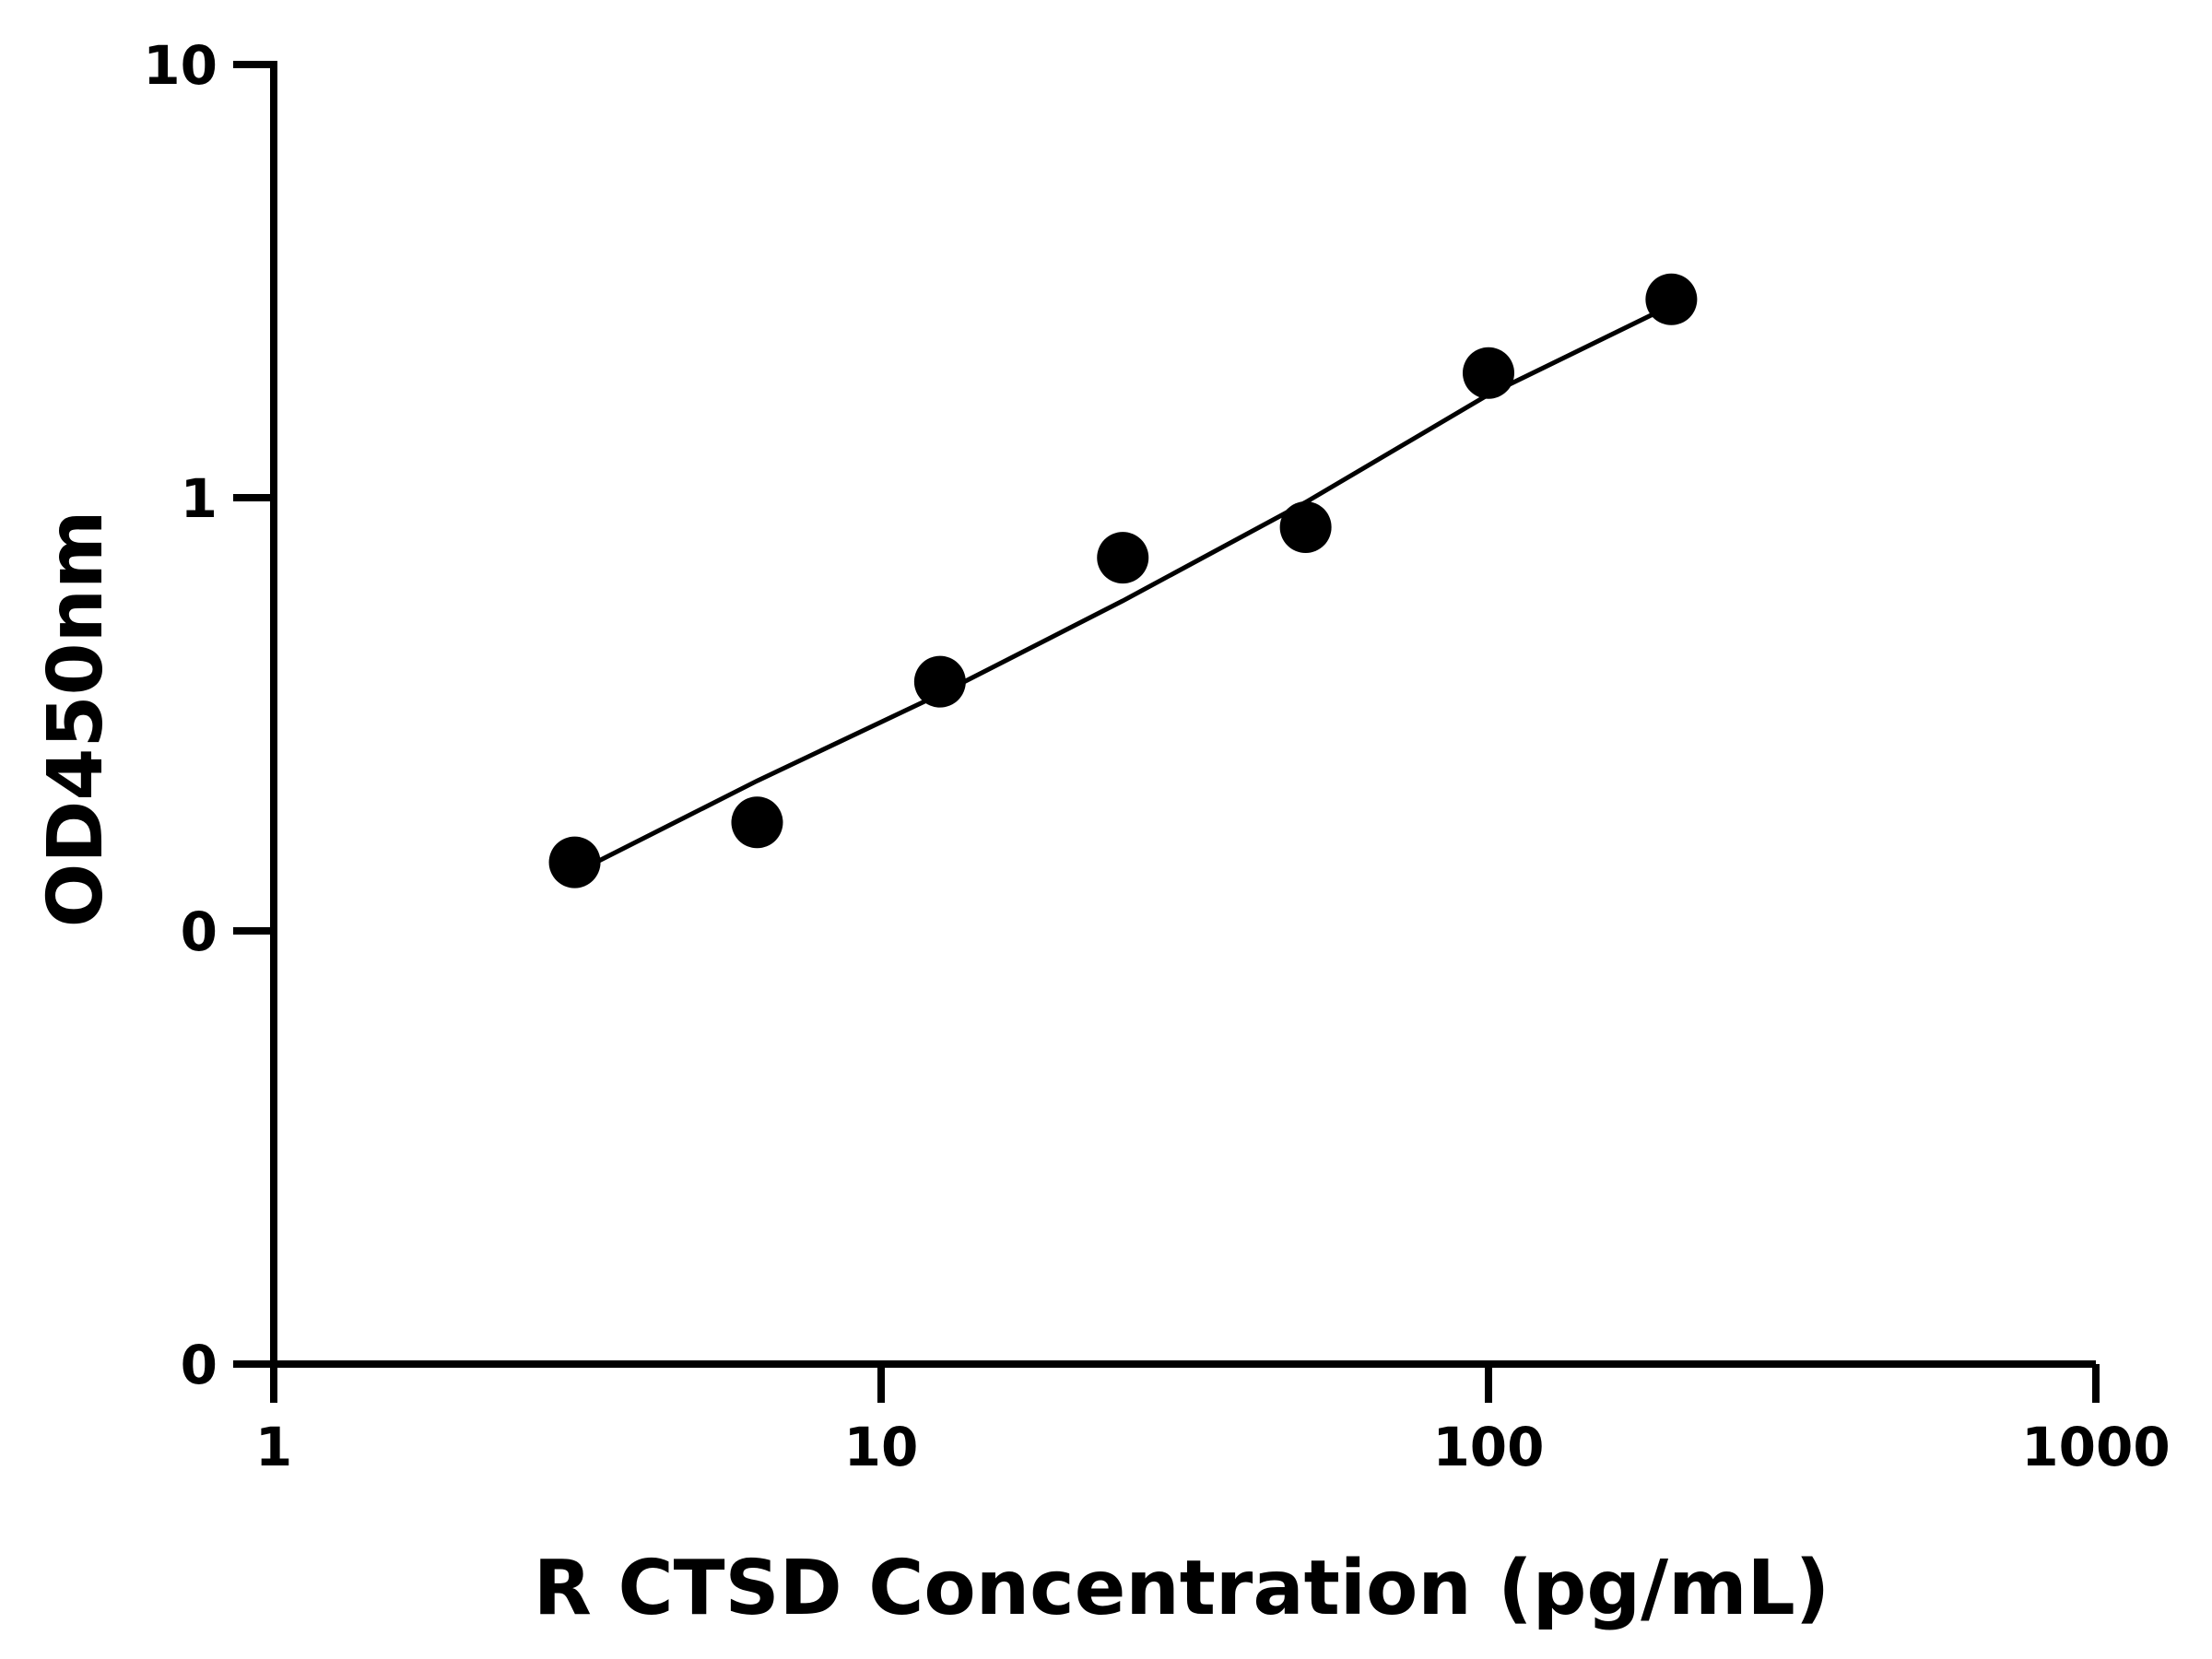  Describe the element at coordinates (881, 1447) in the screenshot. I see `x-tick-label: 10` at that location.